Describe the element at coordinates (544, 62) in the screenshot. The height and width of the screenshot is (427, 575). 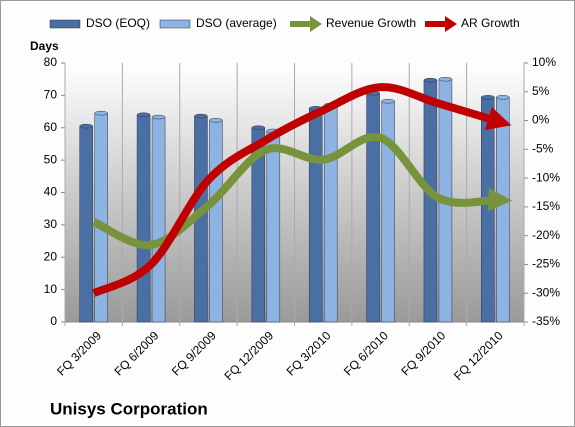
I see `y2-tick-label: 10%` at that location.